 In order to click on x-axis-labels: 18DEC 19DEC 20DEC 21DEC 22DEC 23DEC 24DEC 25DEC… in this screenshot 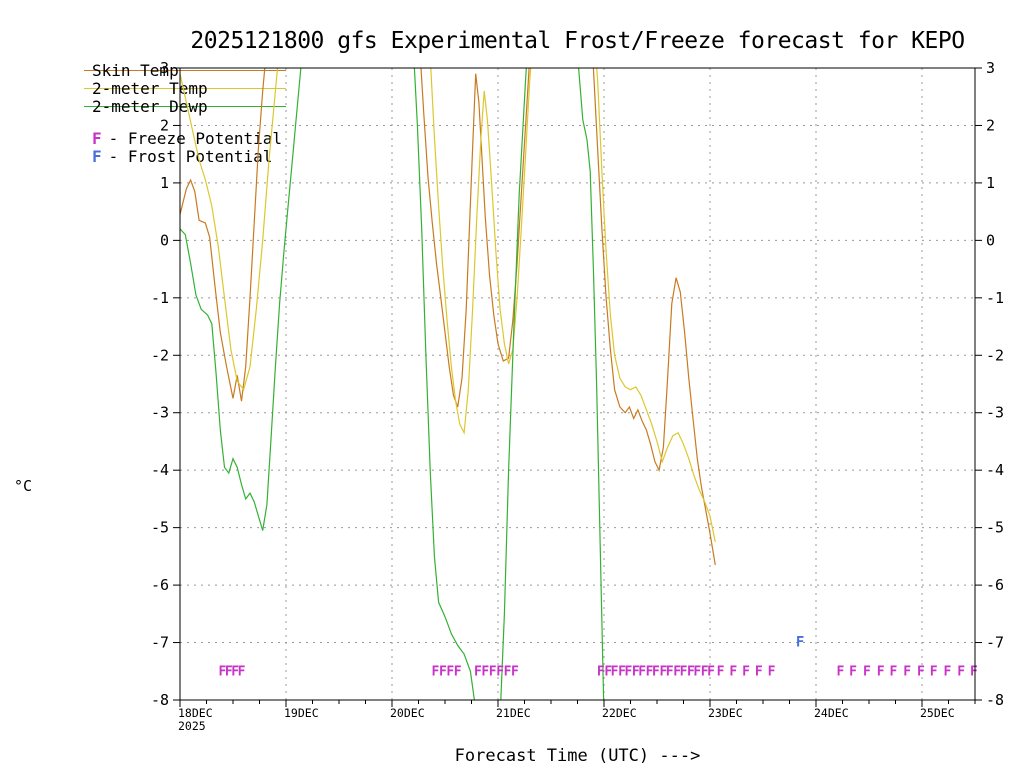, I will do `click(566, 719)`.